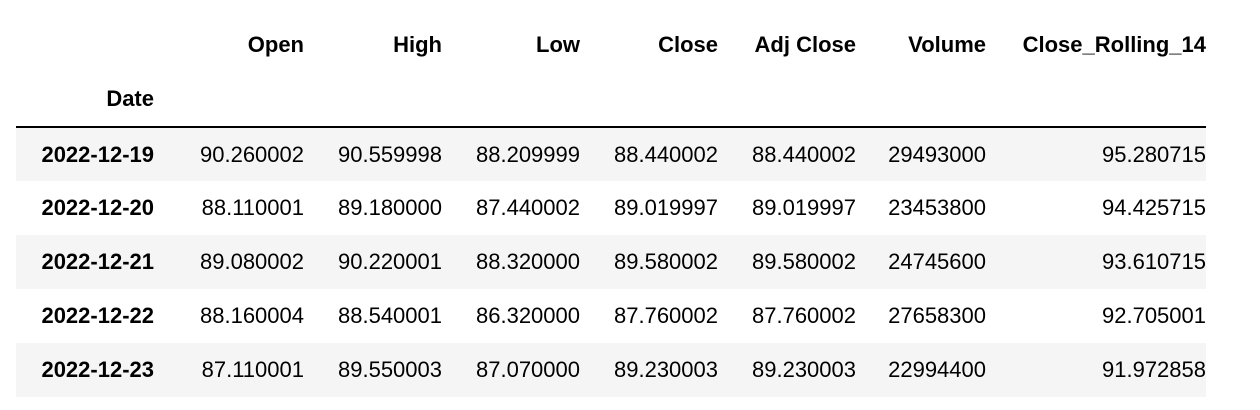  What do you see at coordinates (804, 207) in the screenshot?
I see `cell-adj-close: 89.019997` at bounding box center [804, 207].